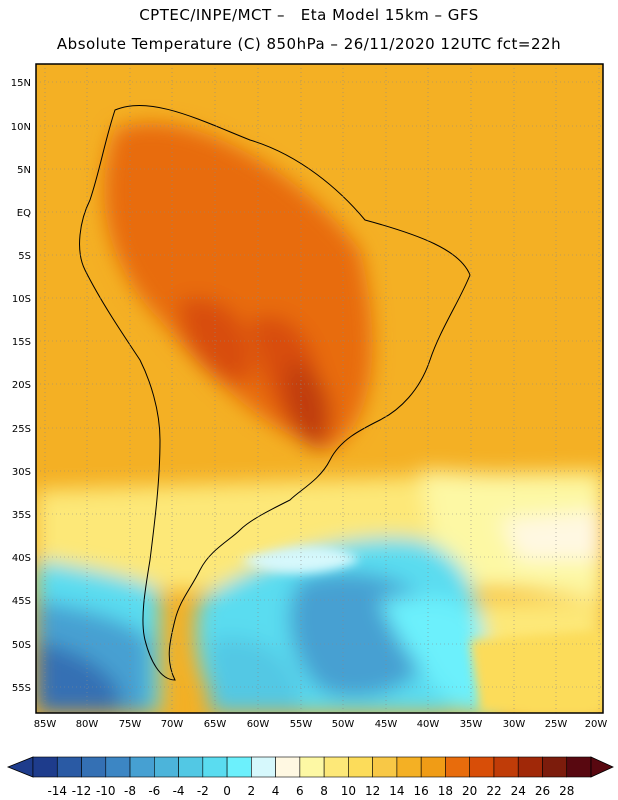  Describe the element at coordinates (471, 724) in the screenshot. I see `lon-label: 35W` at that location.